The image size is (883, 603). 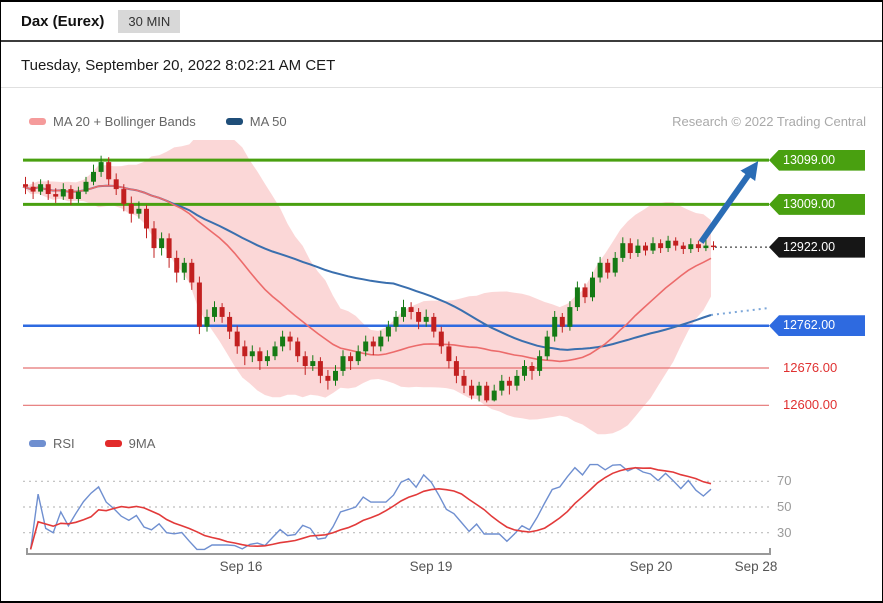 I want to click on rsi-9ma-line, so click(x=370, y=508).